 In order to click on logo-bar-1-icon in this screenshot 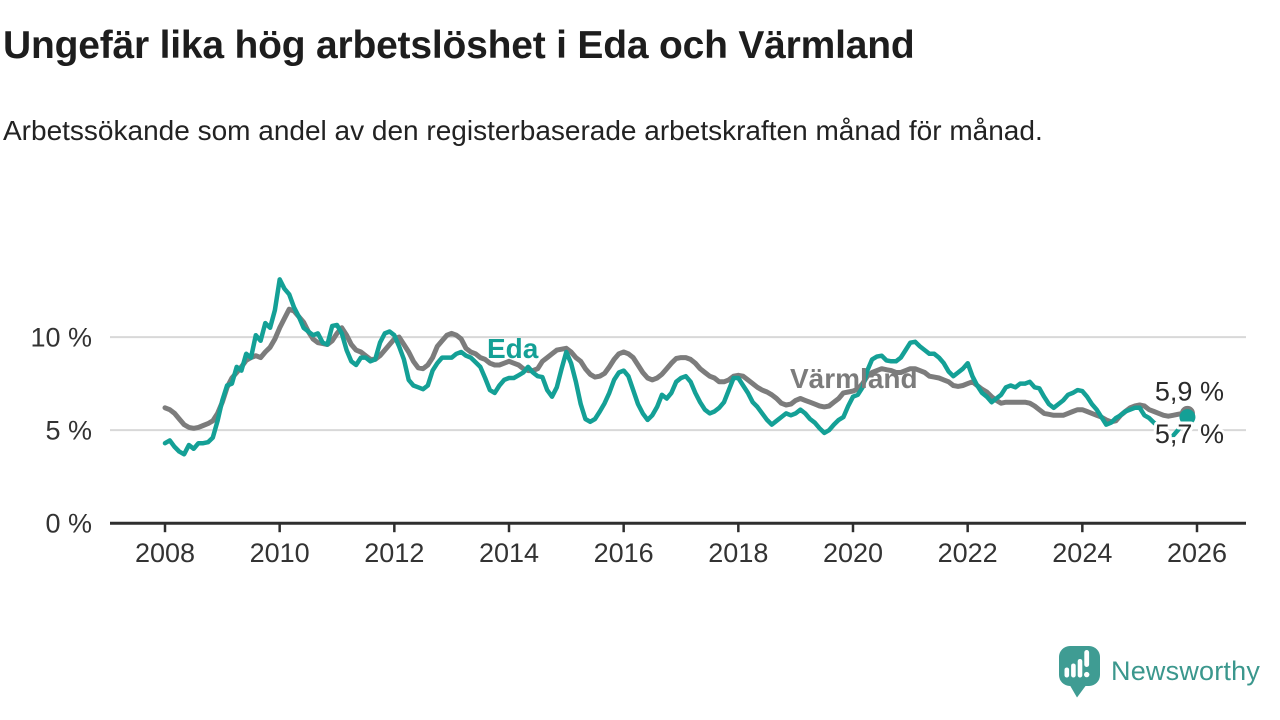, I will do `click(1067, 672)`.